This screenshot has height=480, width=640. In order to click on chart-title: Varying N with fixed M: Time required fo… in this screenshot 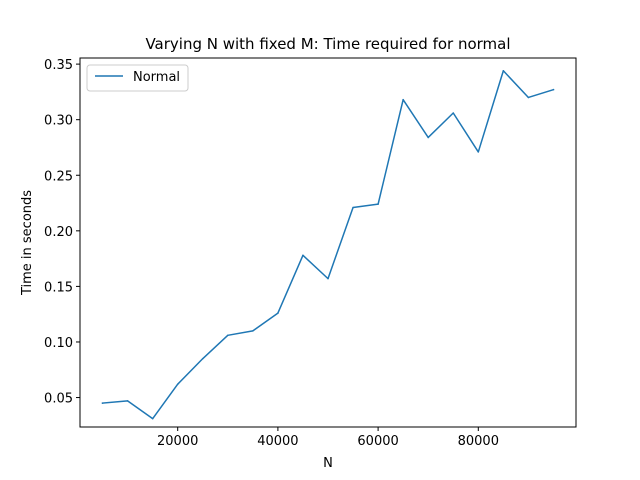, I will do `click(327, 44)`.